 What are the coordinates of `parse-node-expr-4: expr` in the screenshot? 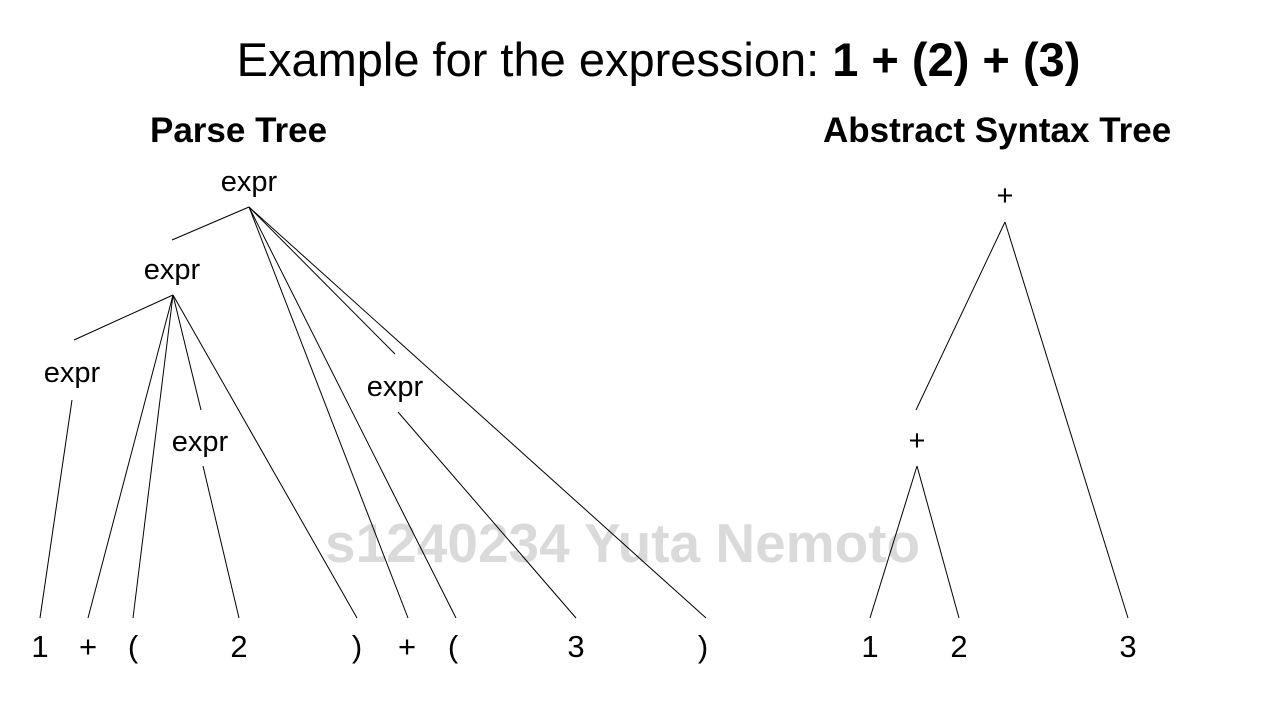 It's located at (395, 387).